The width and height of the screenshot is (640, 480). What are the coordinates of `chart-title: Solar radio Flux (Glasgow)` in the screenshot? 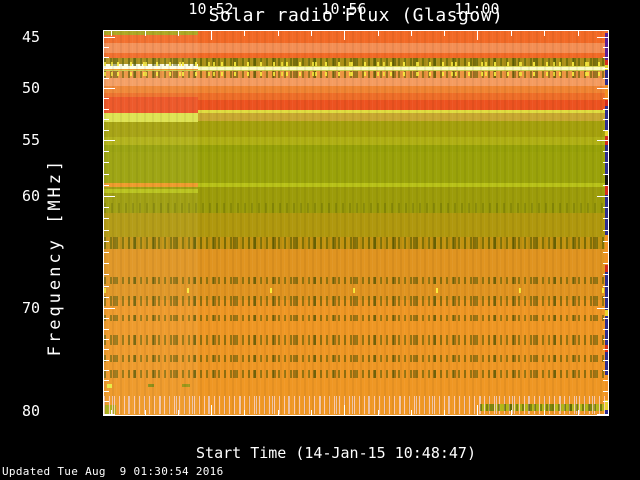 It's located at (356, 15).